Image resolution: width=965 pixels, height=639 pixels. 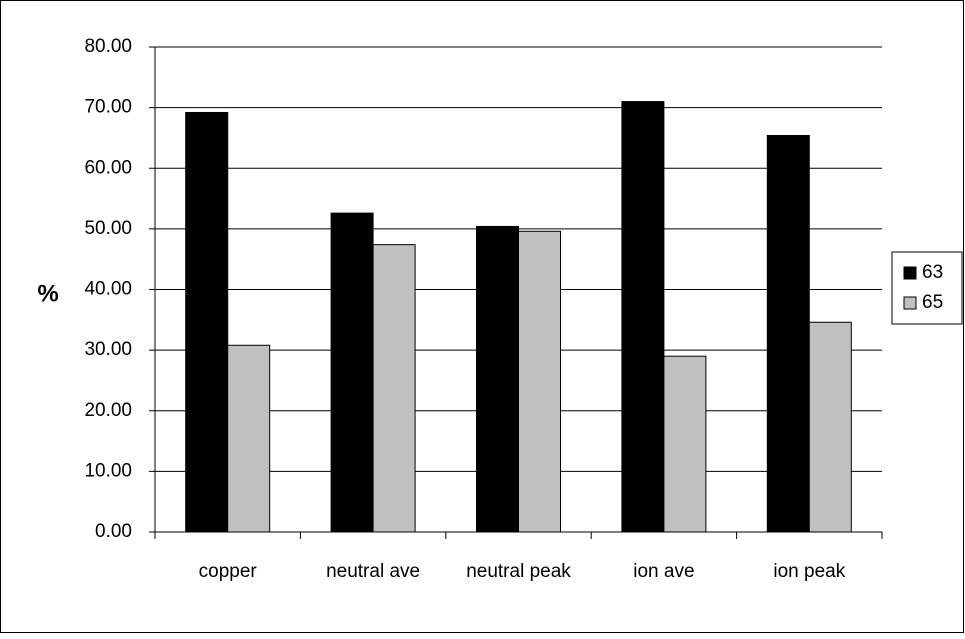 I want to click on y-tick-label: 30.00, so click(x=108, y=349).